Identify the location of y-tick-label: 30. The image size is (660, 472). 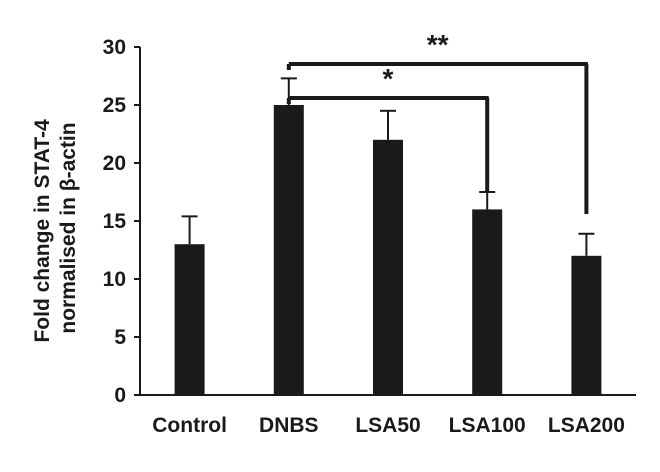
(114, 47).